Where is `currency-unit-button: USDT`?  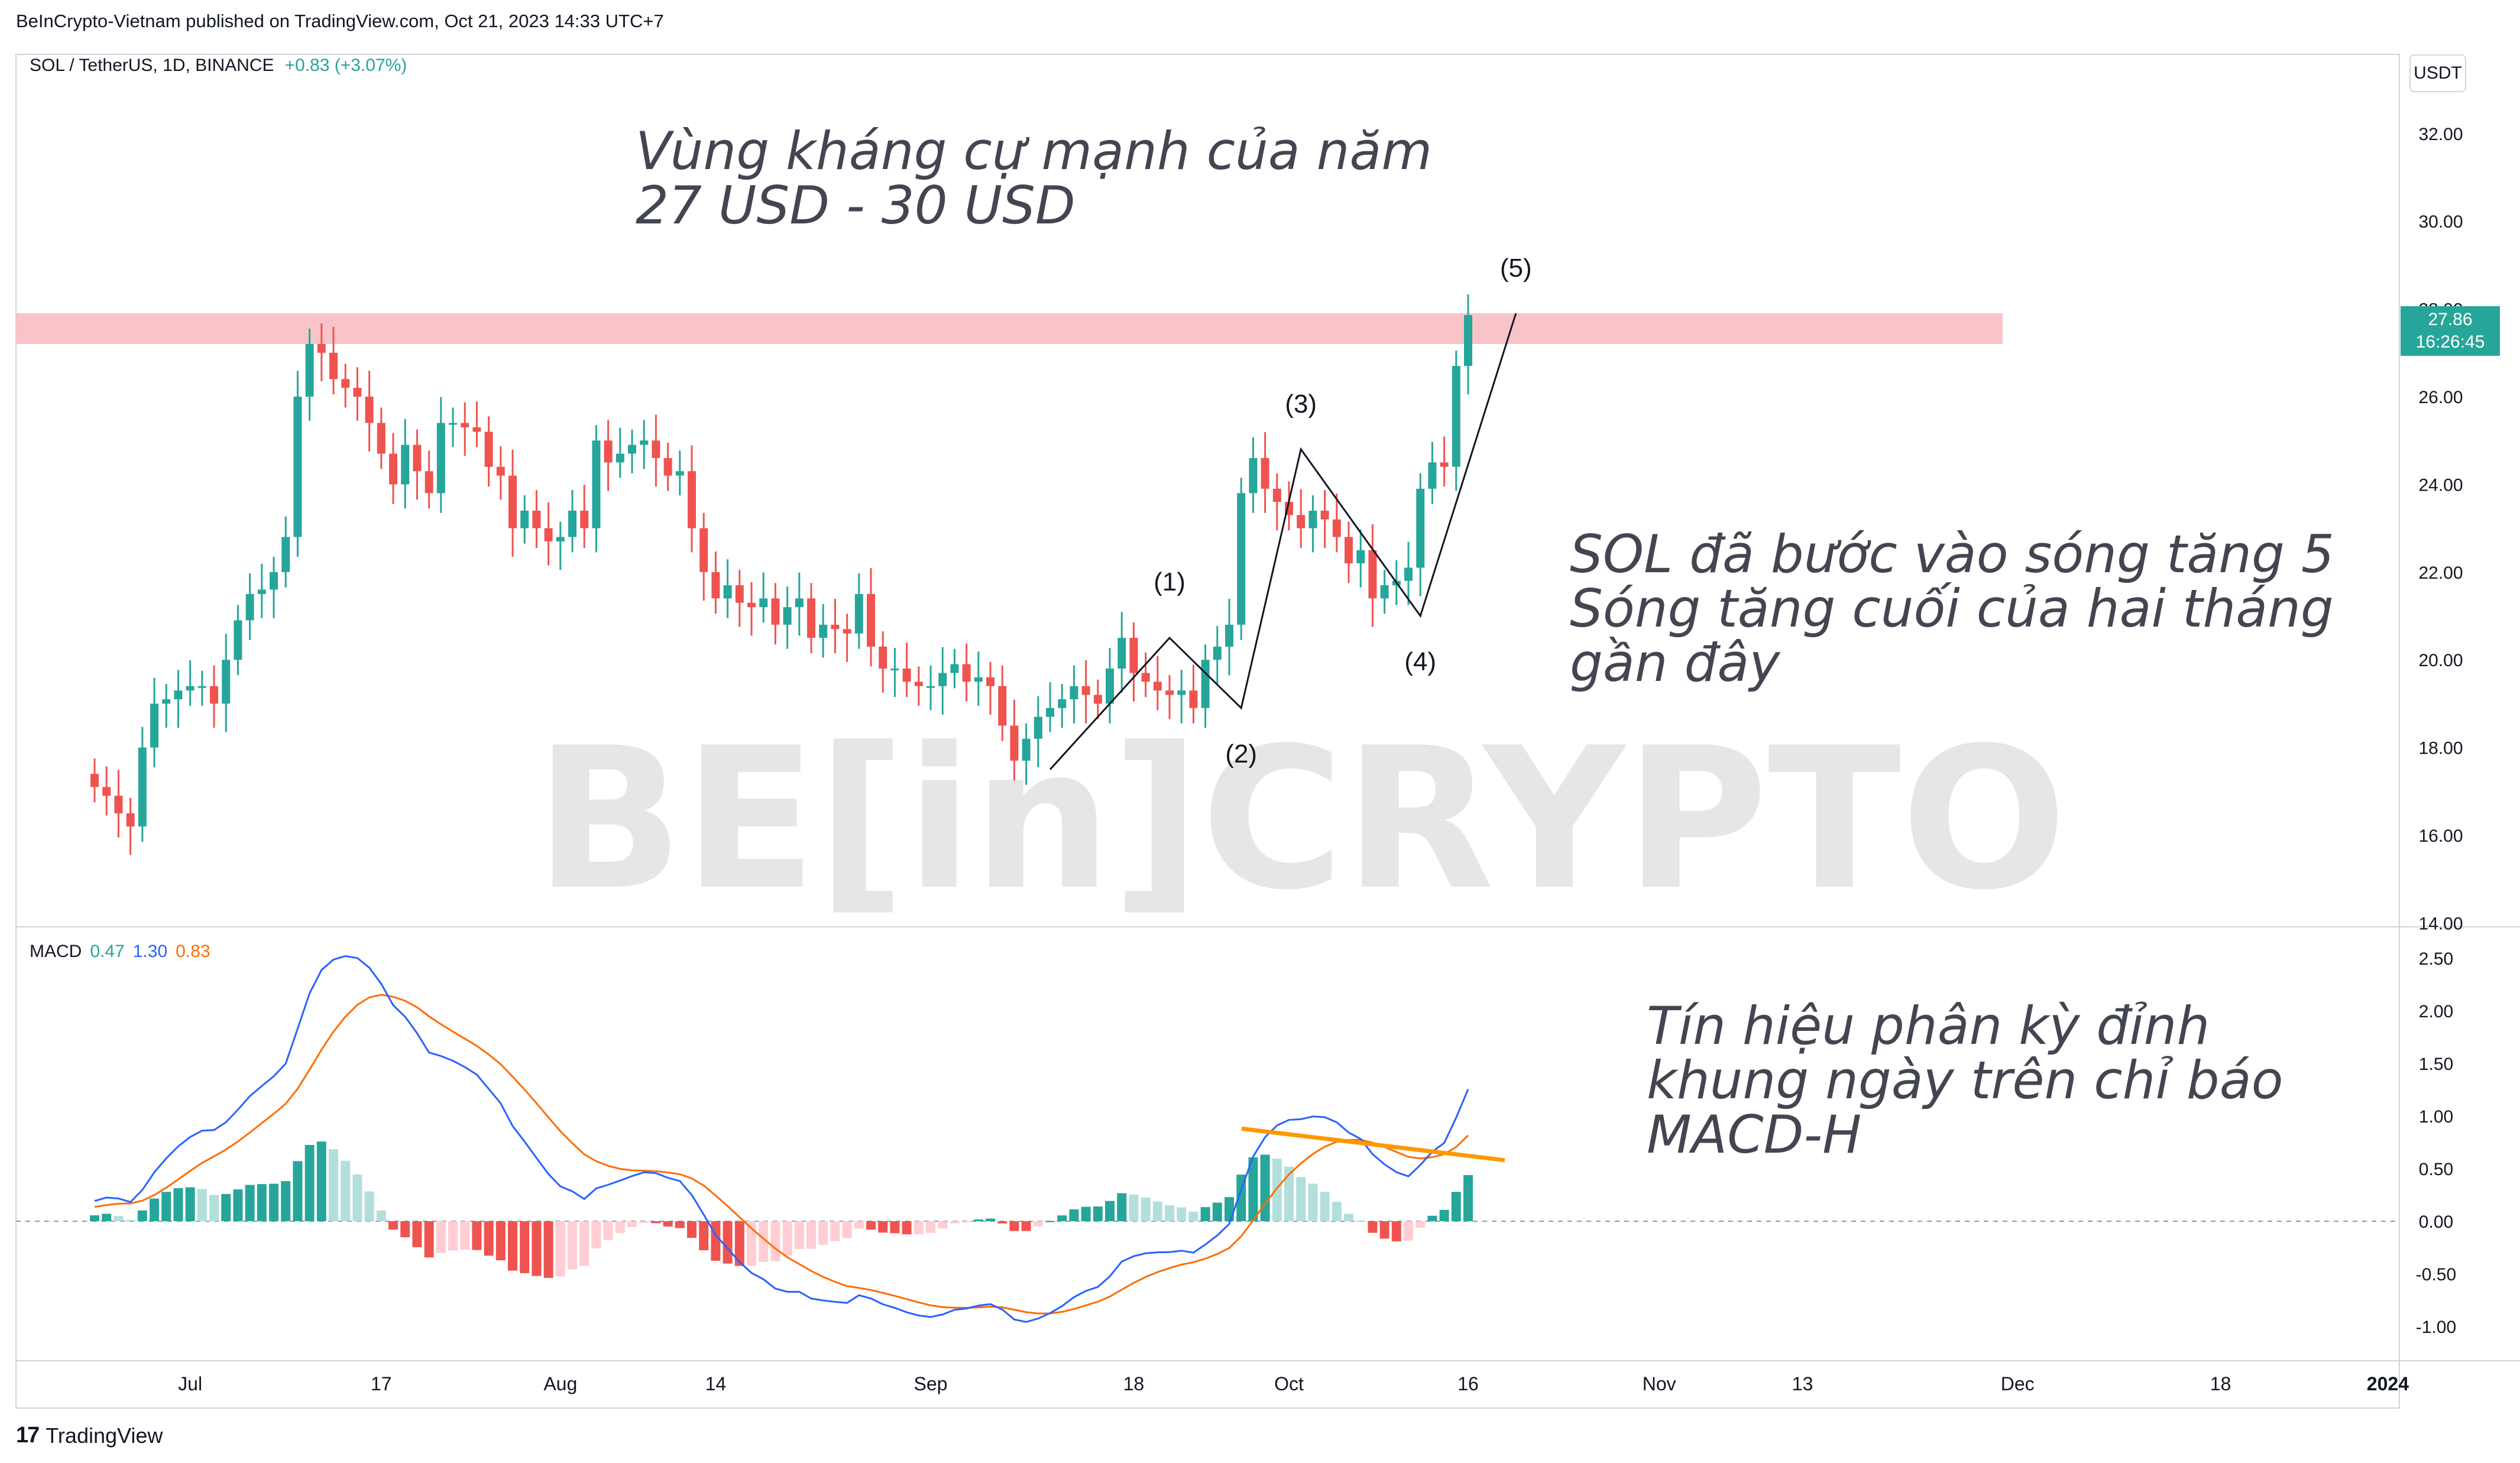 currency-unit-button: USDT is located at coordinates (2437, 73).